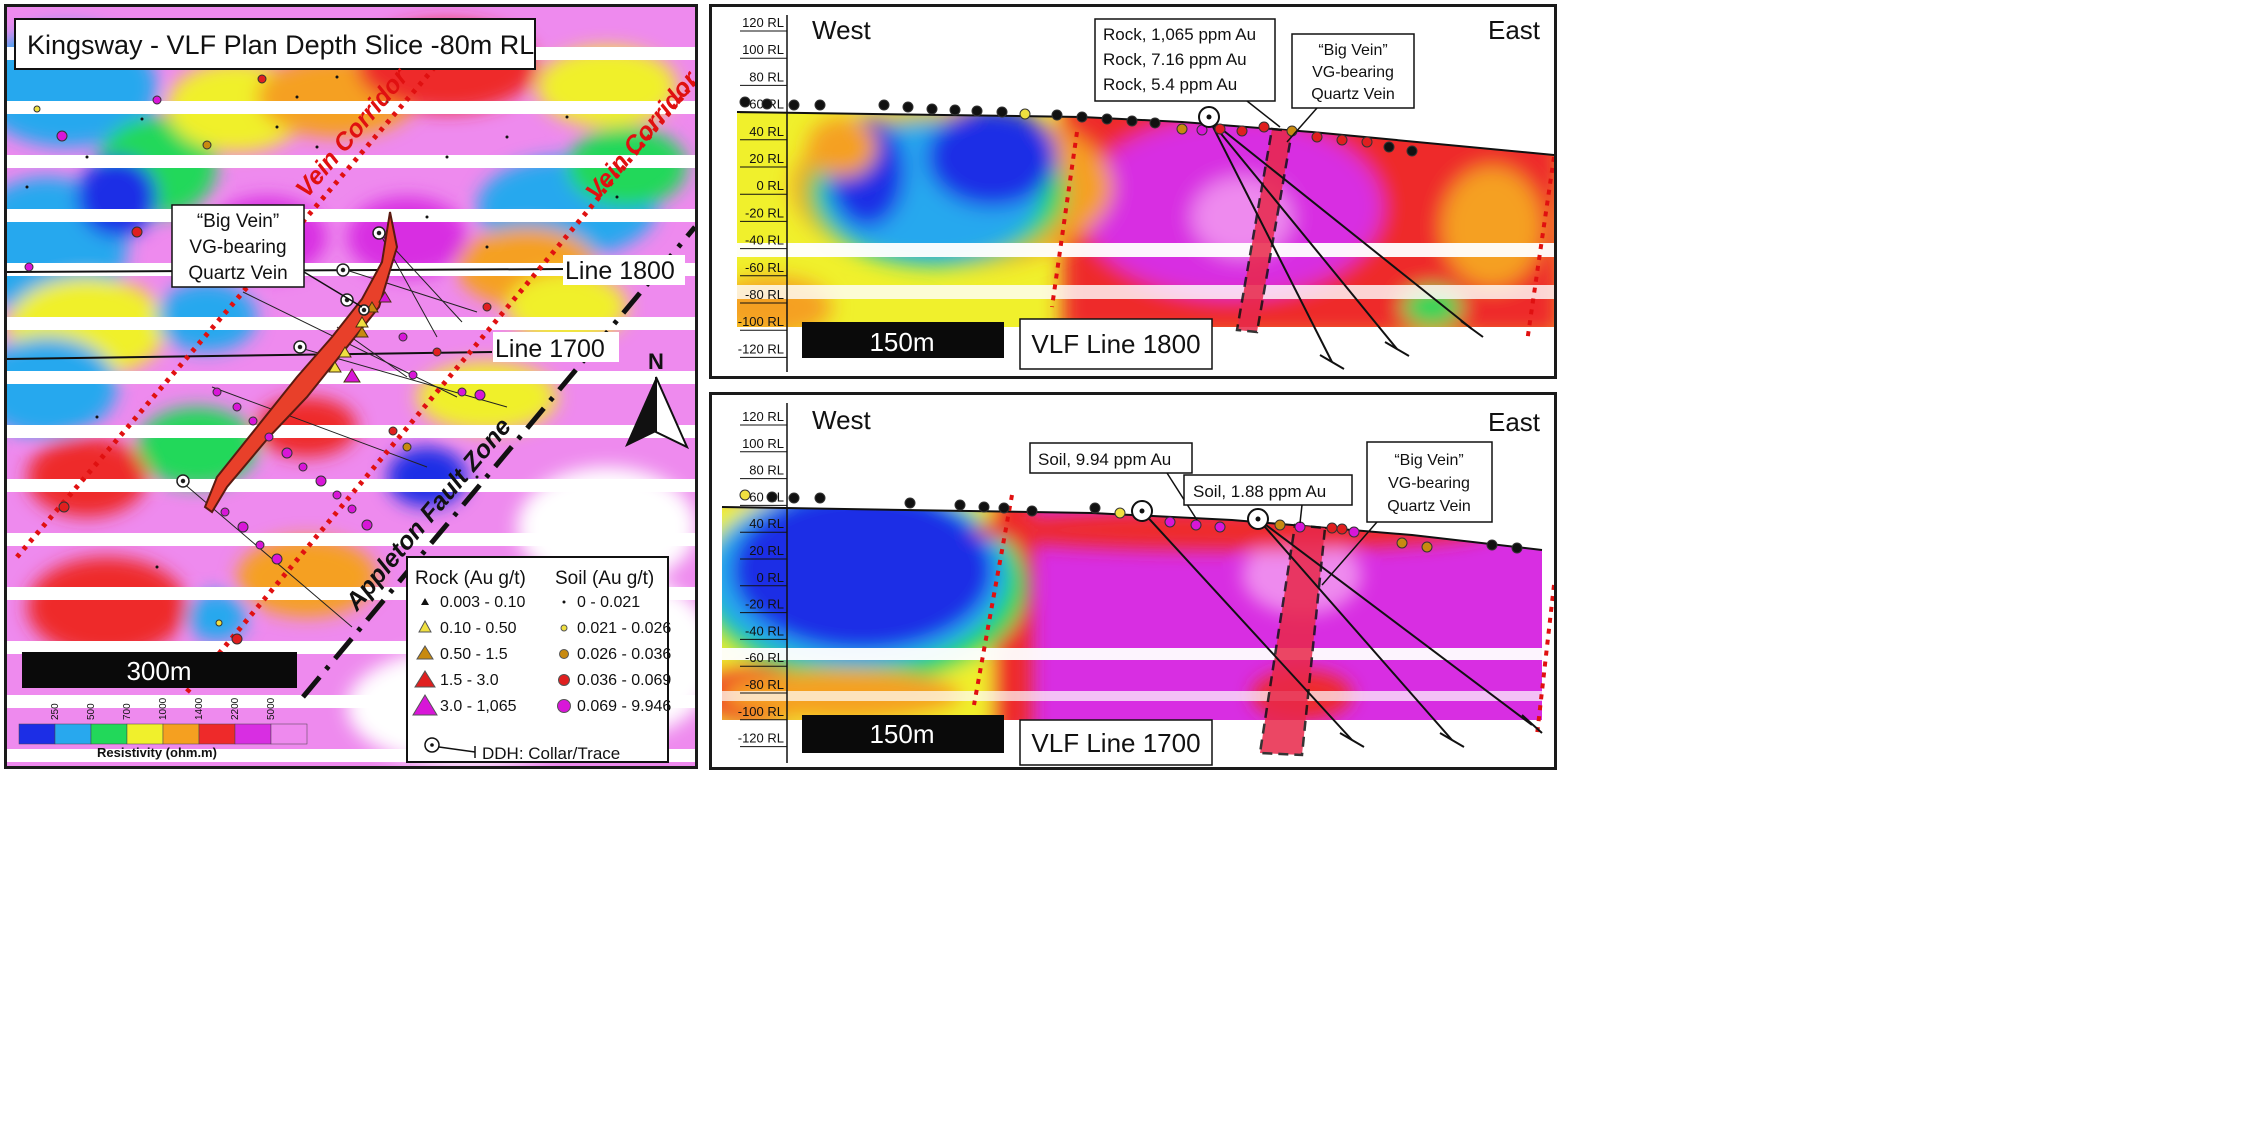 The image size is (2245, 1121). What do you see at coordinates (237, 273) in the screenshot?
I see `big-vein-label-3: Quartz Vein` at bounding box center [237, 273].